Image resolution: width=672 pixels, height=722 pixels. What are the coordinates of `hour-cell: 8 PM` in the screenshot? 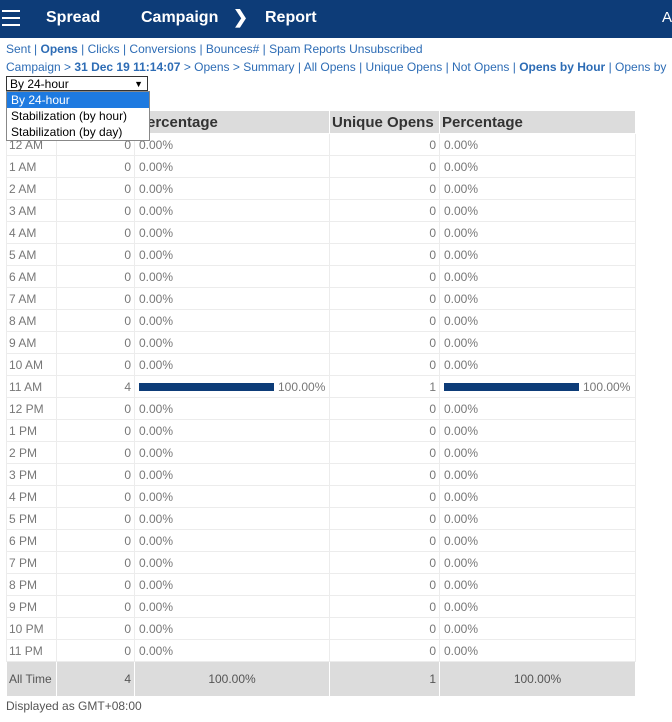 It's located at (31, 584).